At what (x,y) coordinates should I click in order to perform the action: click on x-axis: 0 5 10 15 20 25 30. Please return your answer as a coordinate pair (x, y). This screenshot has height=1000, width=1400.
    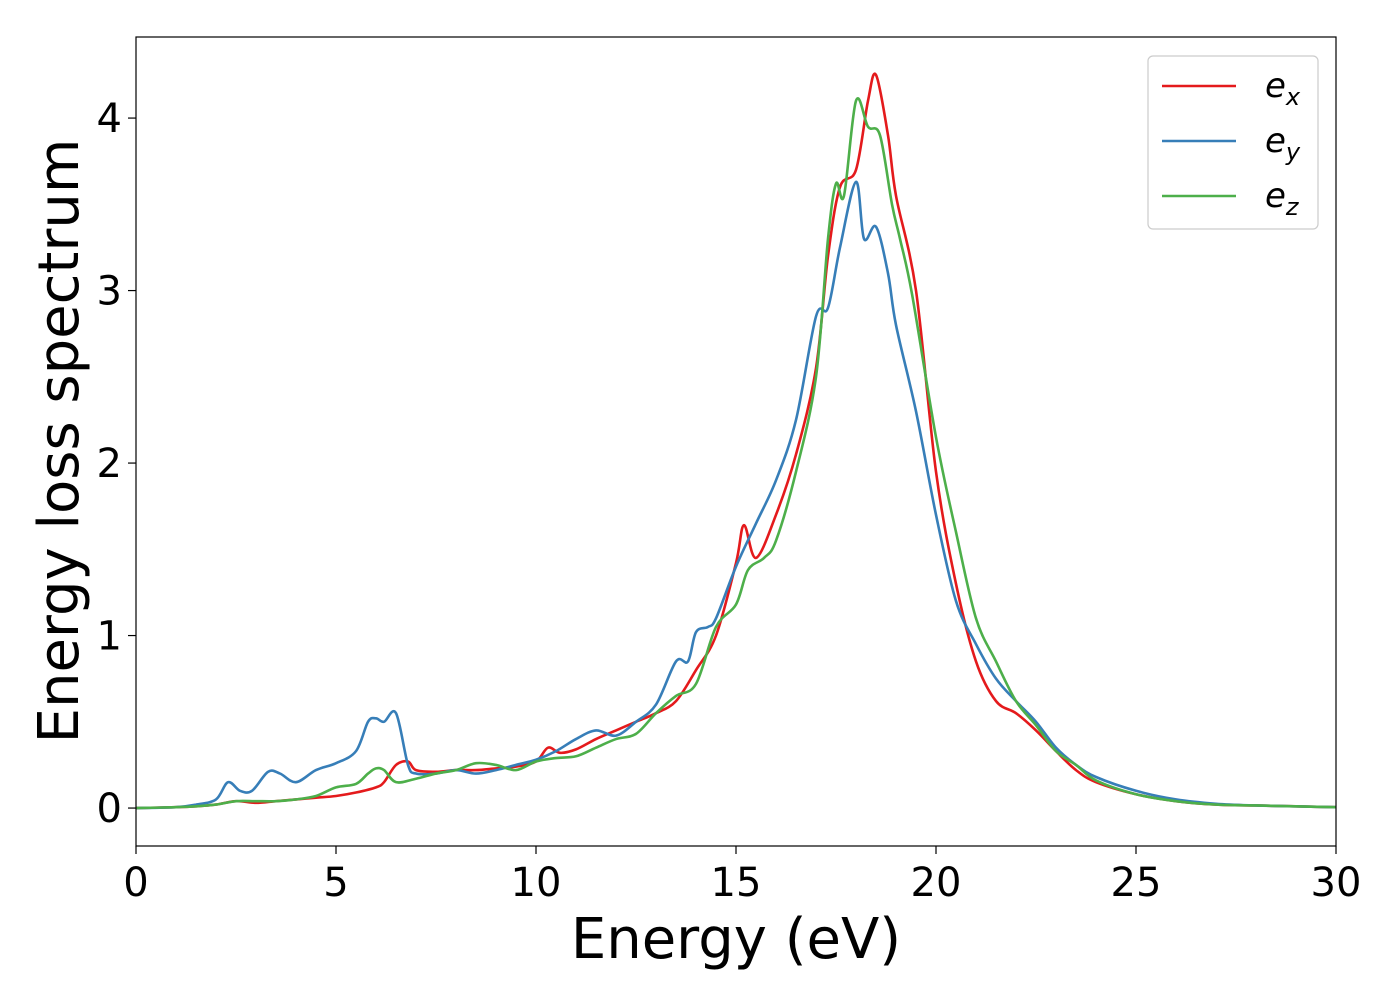
    Looking at the image, I should click on (742, 876).